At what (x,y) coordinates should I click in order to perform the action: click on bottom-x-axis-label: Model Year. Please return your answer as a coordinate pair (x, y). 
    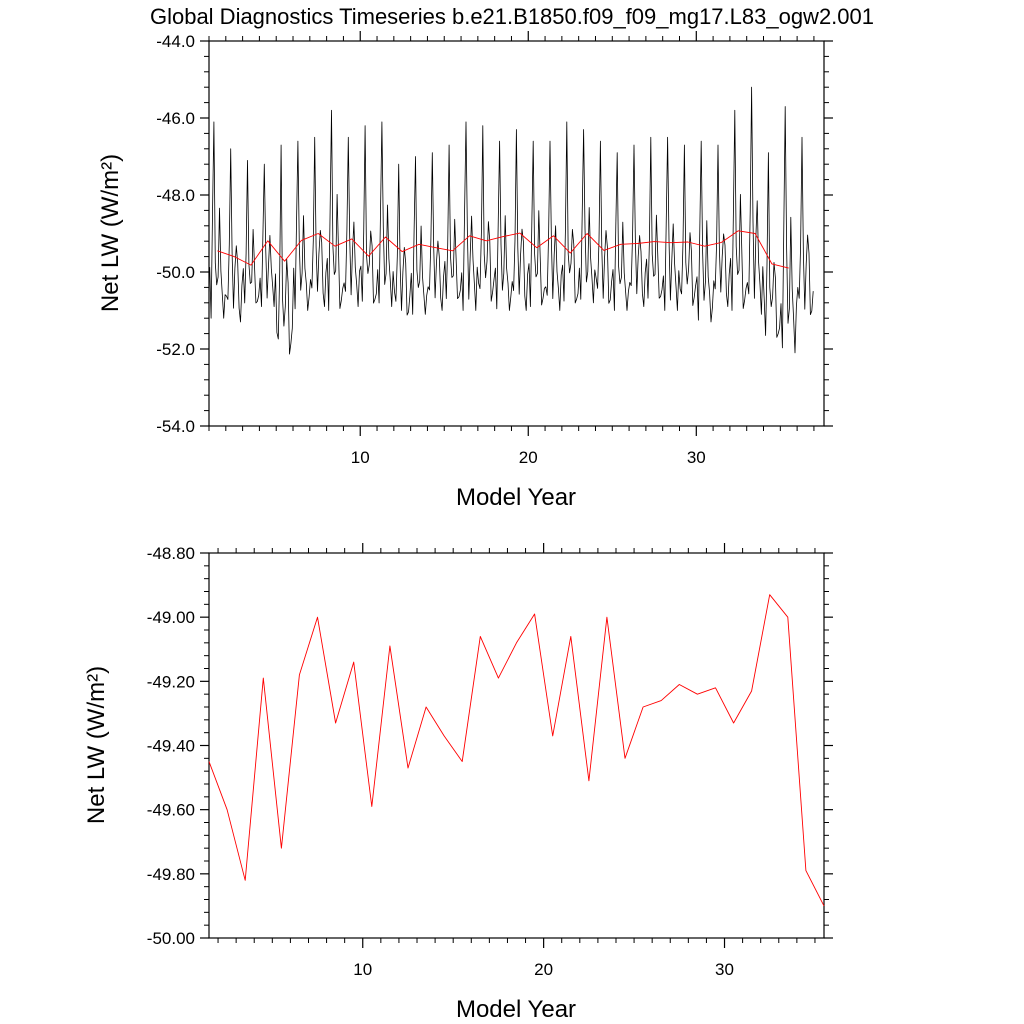
    Looking at the image, I should click on (516, 1009).